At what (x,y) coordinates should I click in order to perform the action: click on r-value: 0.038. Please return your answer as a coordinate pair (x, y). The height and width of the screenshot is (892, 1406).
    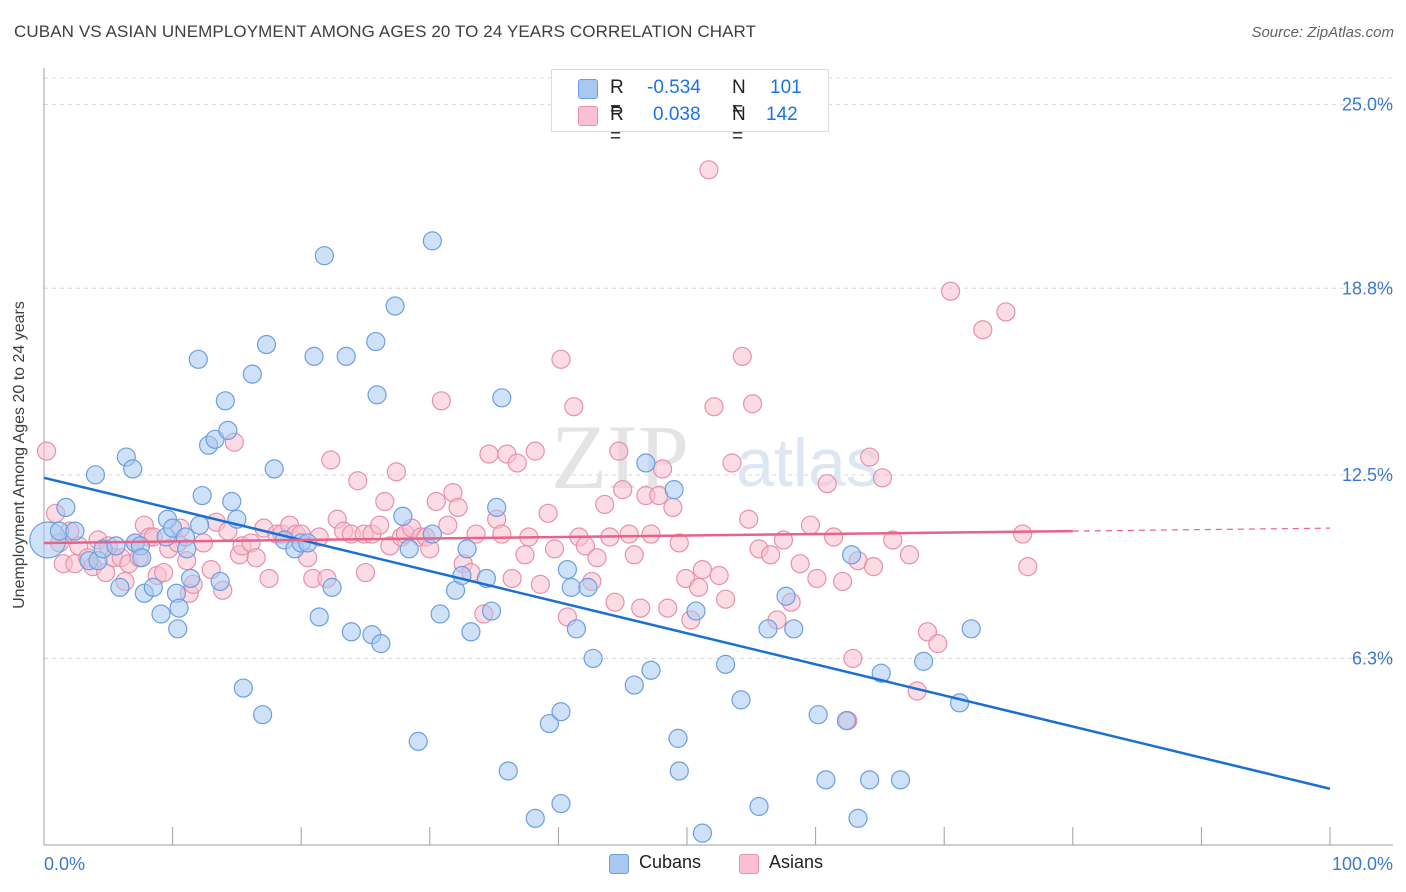
    Looking at the image, I should click on (677, 114).